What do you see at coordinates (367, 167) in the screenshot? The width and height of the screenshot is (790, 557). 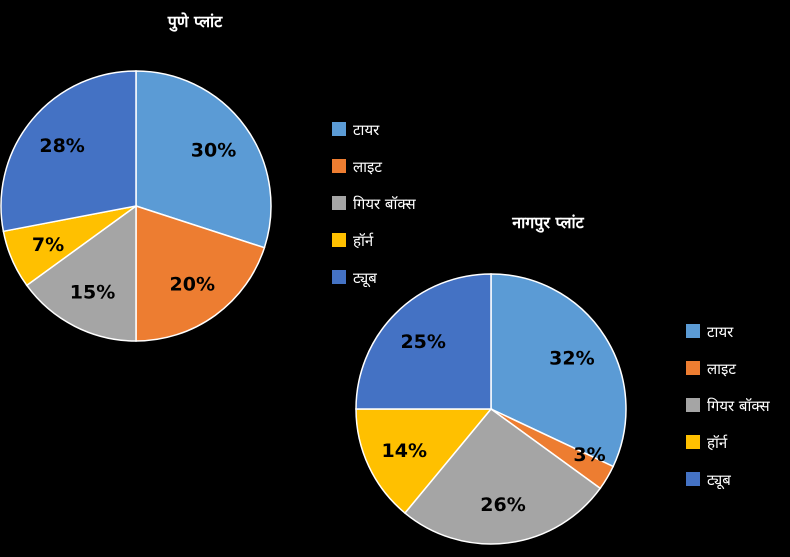 I see `pune-legend-label-1: लाइट` at bounding box center [367, 167].